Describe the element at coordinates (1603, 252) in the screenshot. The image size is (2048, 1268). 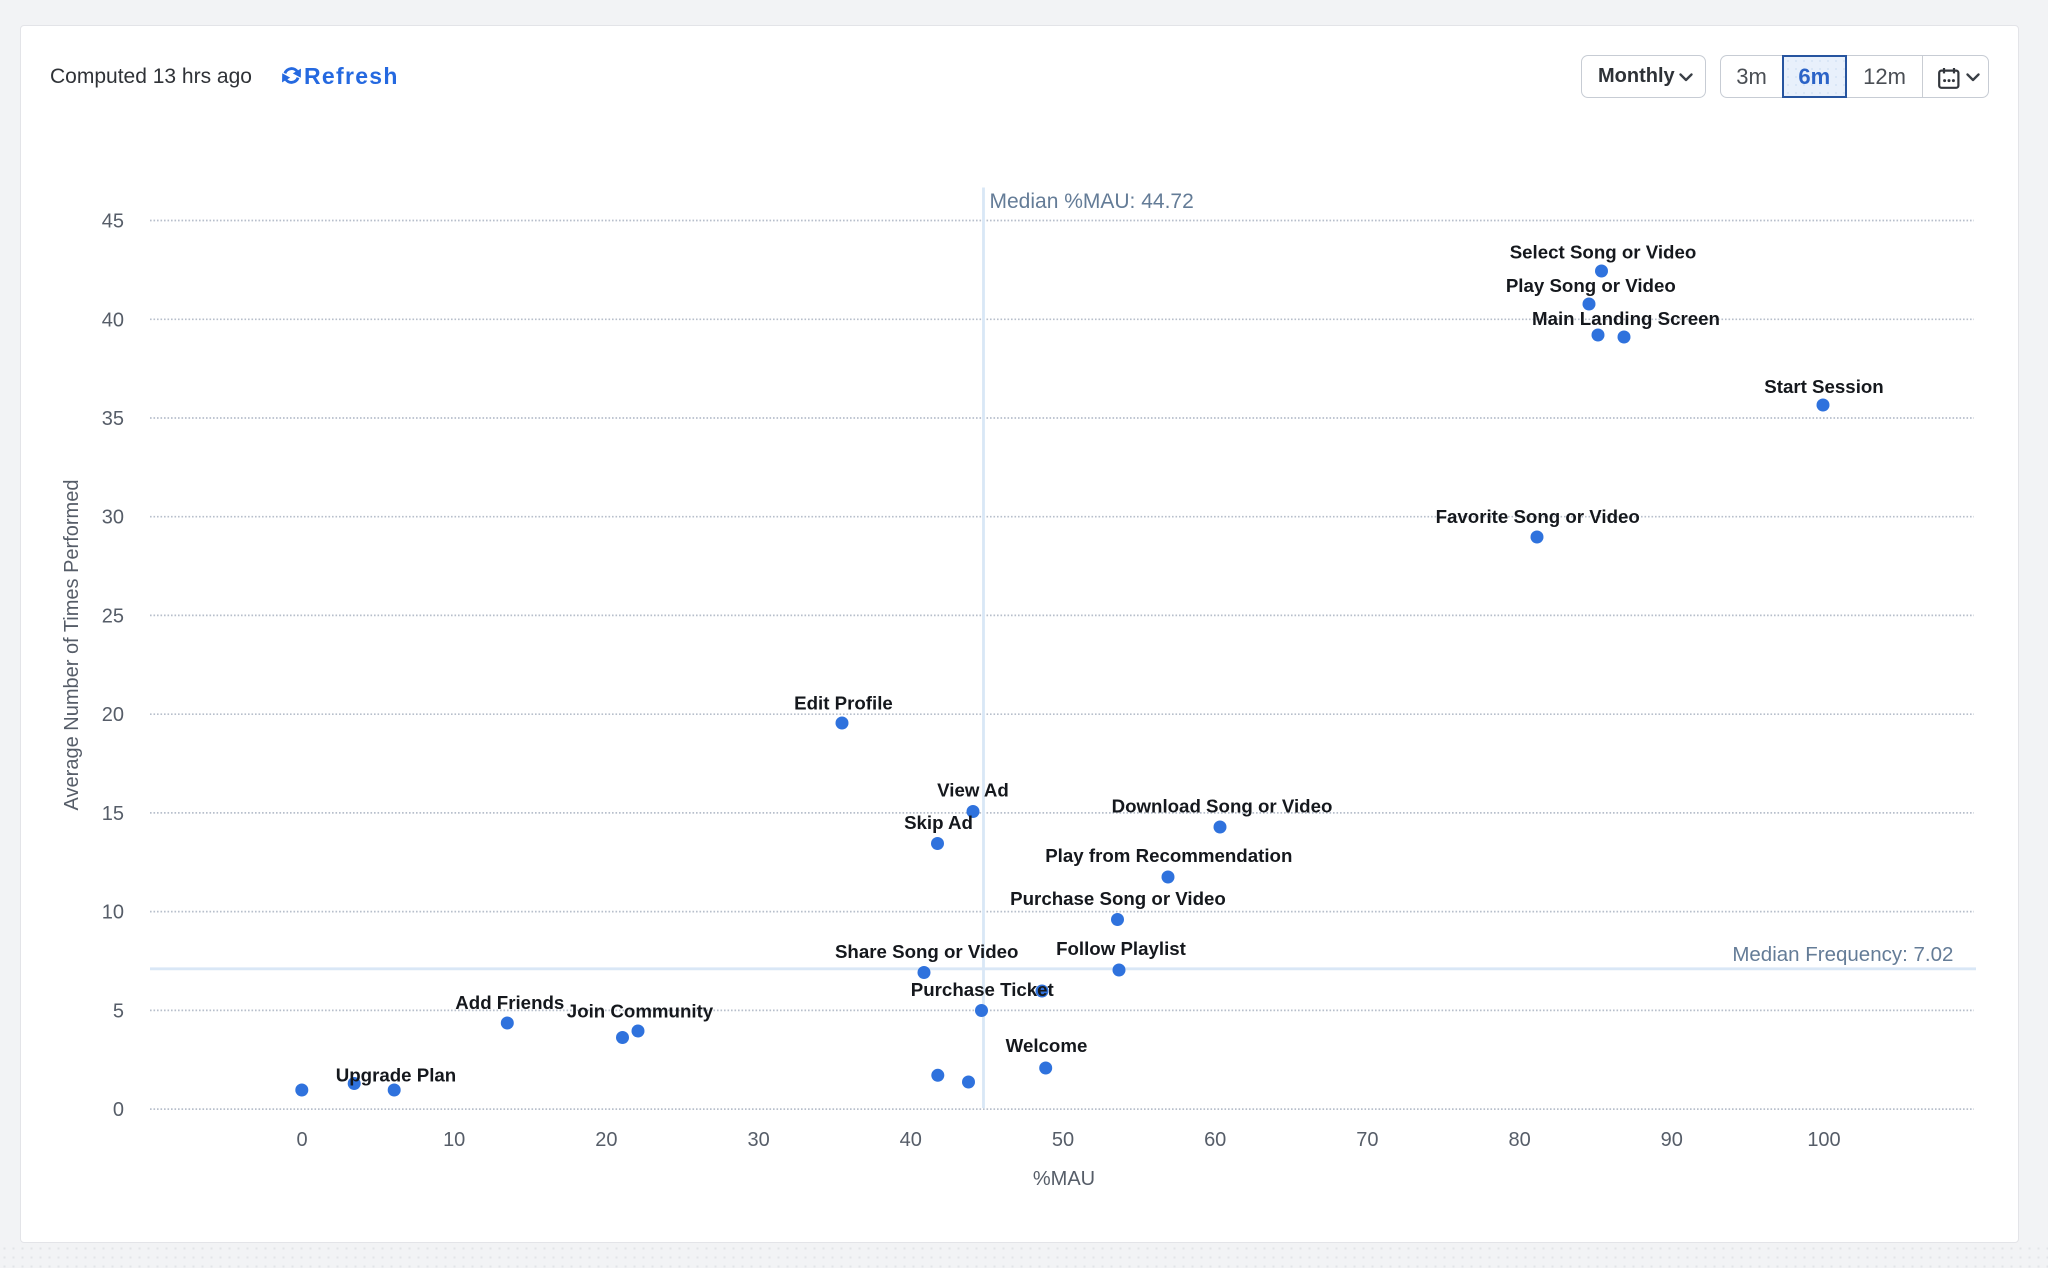
I see `svg-text: Select Song or Video` at that location.